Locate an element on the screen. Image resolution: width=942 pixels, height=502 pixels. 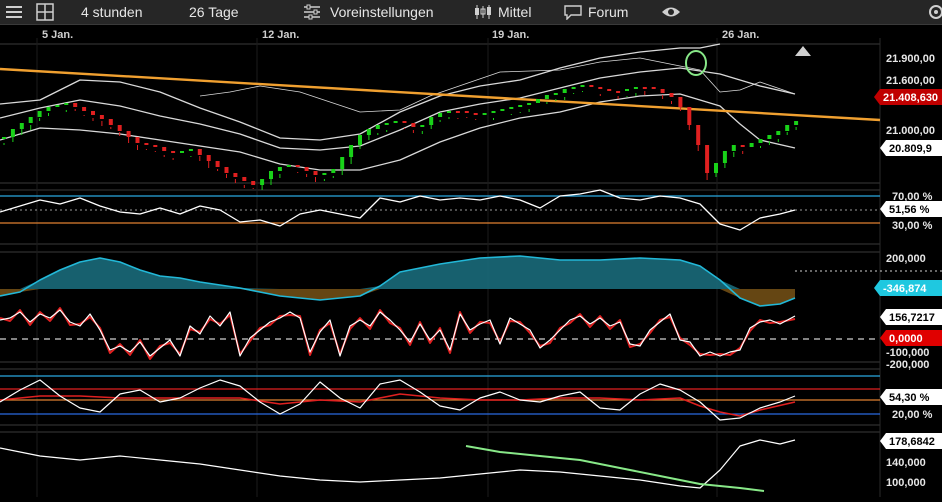
cci-signal-tag-bg is located at coordinates (911, 338).